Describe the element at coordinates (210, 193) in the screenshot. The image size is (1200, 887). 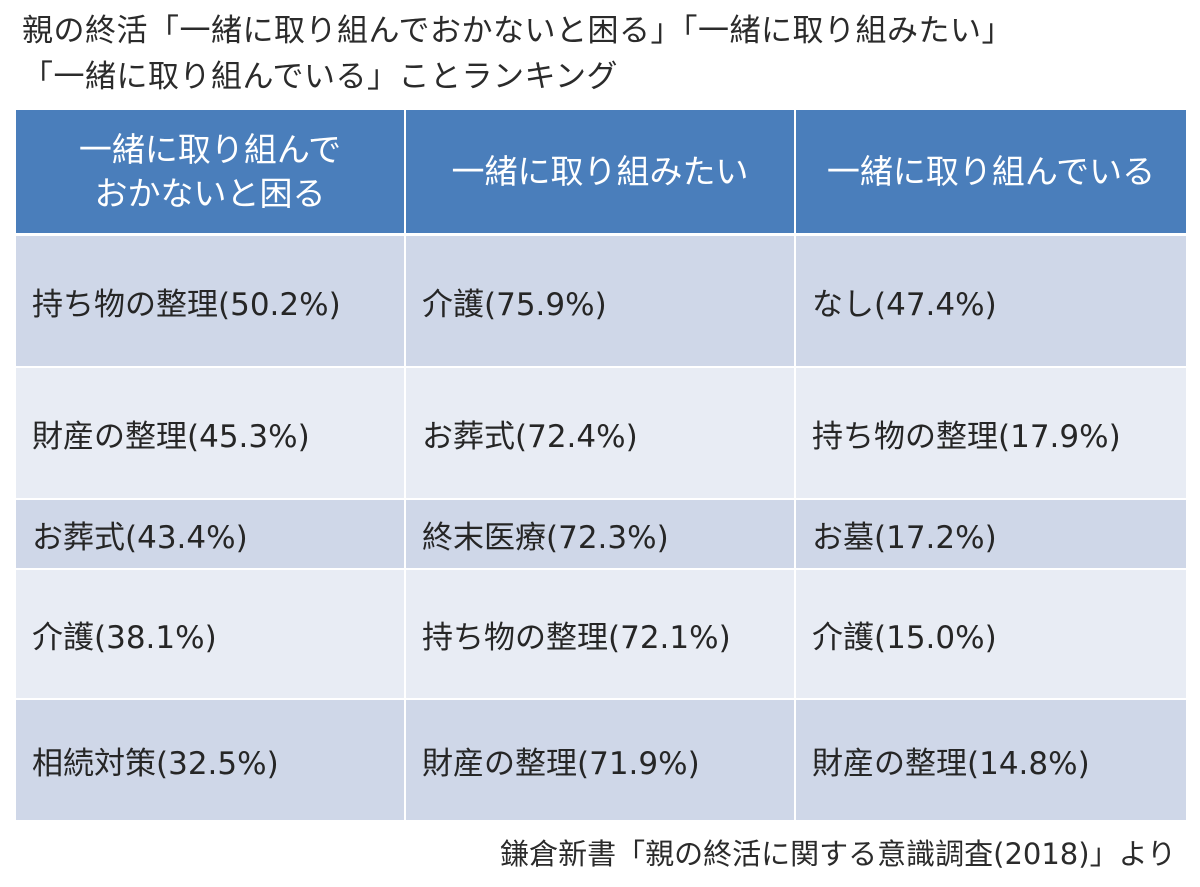
I see `header-text: おかないと困る` at that location.